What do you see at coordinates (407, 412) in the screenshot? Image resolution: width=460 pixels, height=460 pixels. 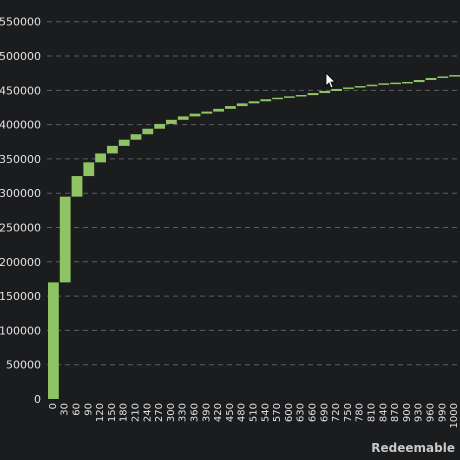 I see `x-tick-label: 900` at bounding box center [407, 412].